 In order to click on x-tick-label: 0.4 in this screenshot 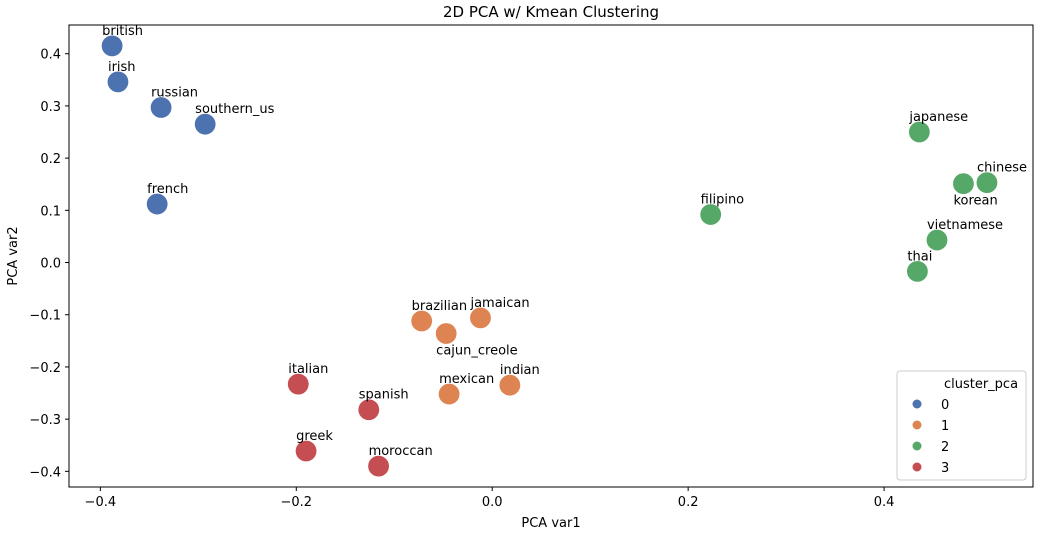, I will do `click(884, 502)`.